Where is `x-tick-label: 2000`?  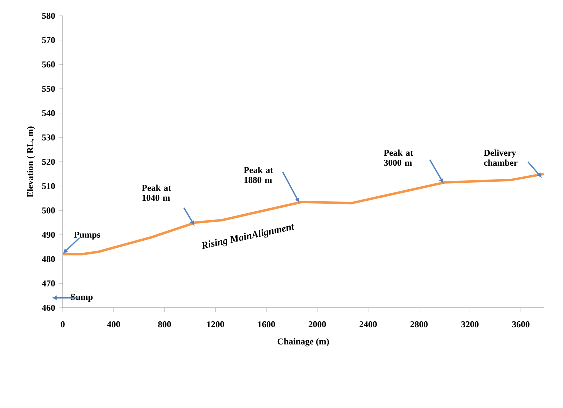
x-tick-label: 2000 is located at coordinates (317, 325).